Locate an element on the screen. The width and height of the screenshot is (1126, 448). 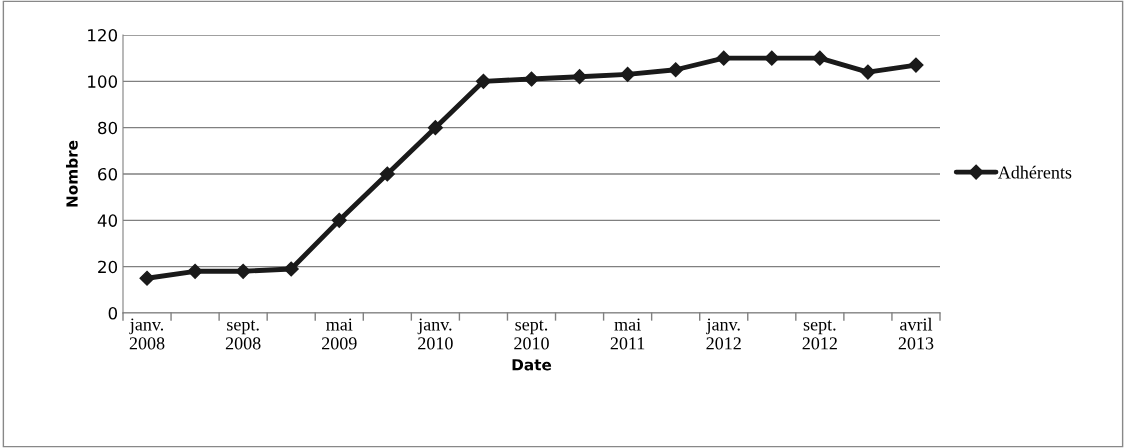
y-tick-label: 120 is located at coordinates (103, 35).